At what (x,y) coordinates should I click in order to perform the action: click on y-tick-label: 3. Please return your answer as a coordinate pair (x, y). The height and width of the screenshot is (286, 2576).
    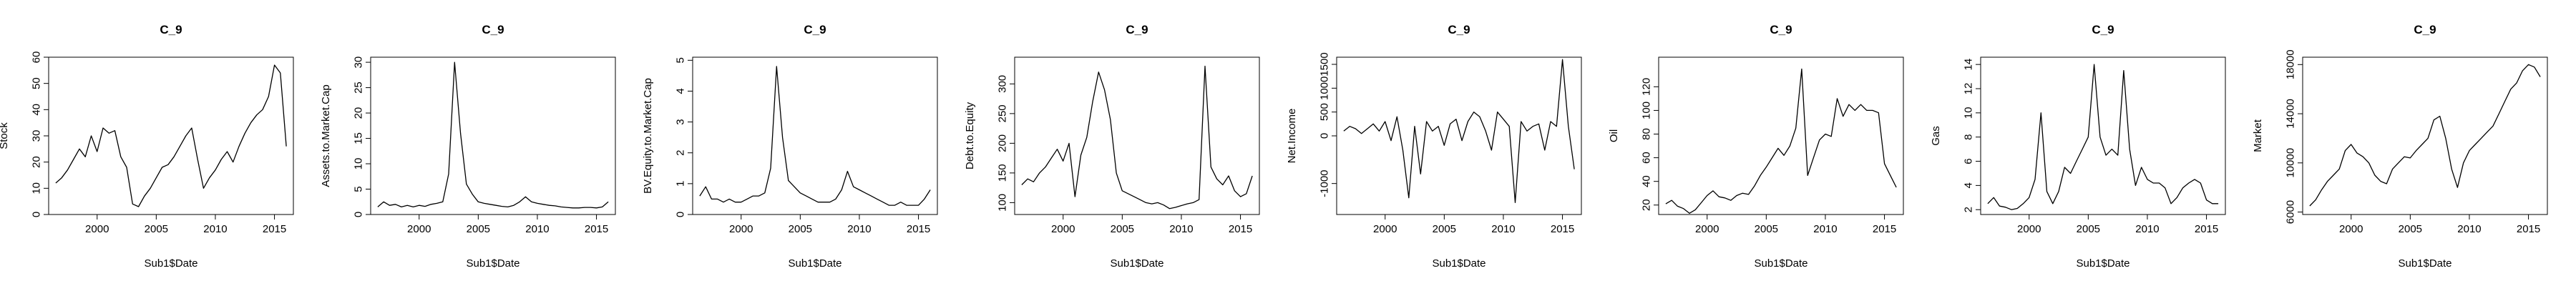
    Looking at the image, I should click on (681, 121).